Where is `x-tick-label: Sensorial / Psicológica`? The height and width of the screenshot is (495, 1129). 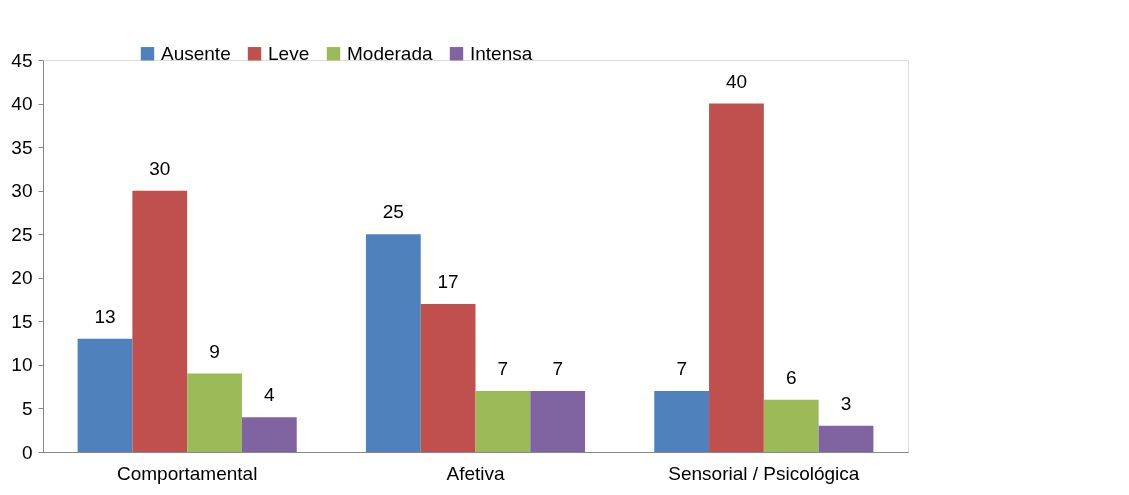 x-tick-label: Sensorial / Psicológica is located at coordinates (764, 473).